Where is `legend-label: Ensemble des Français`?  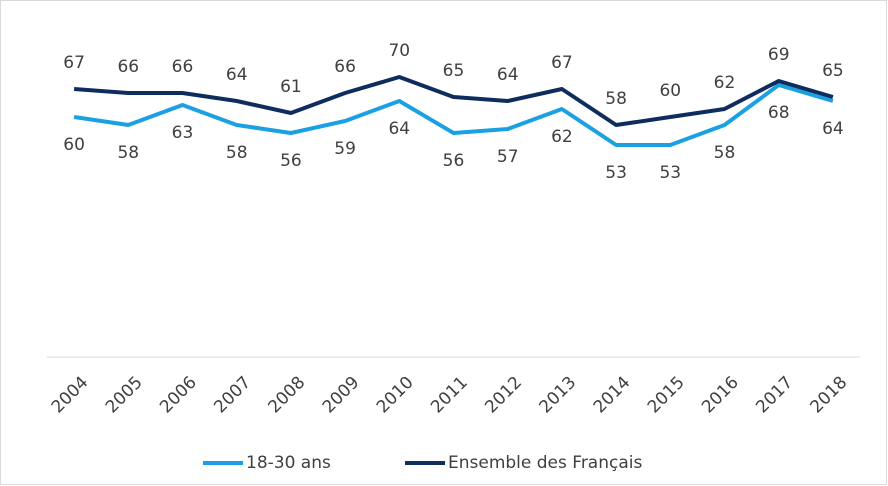
legend-label: Ensemble des Français is located at coordinates (545, 463).